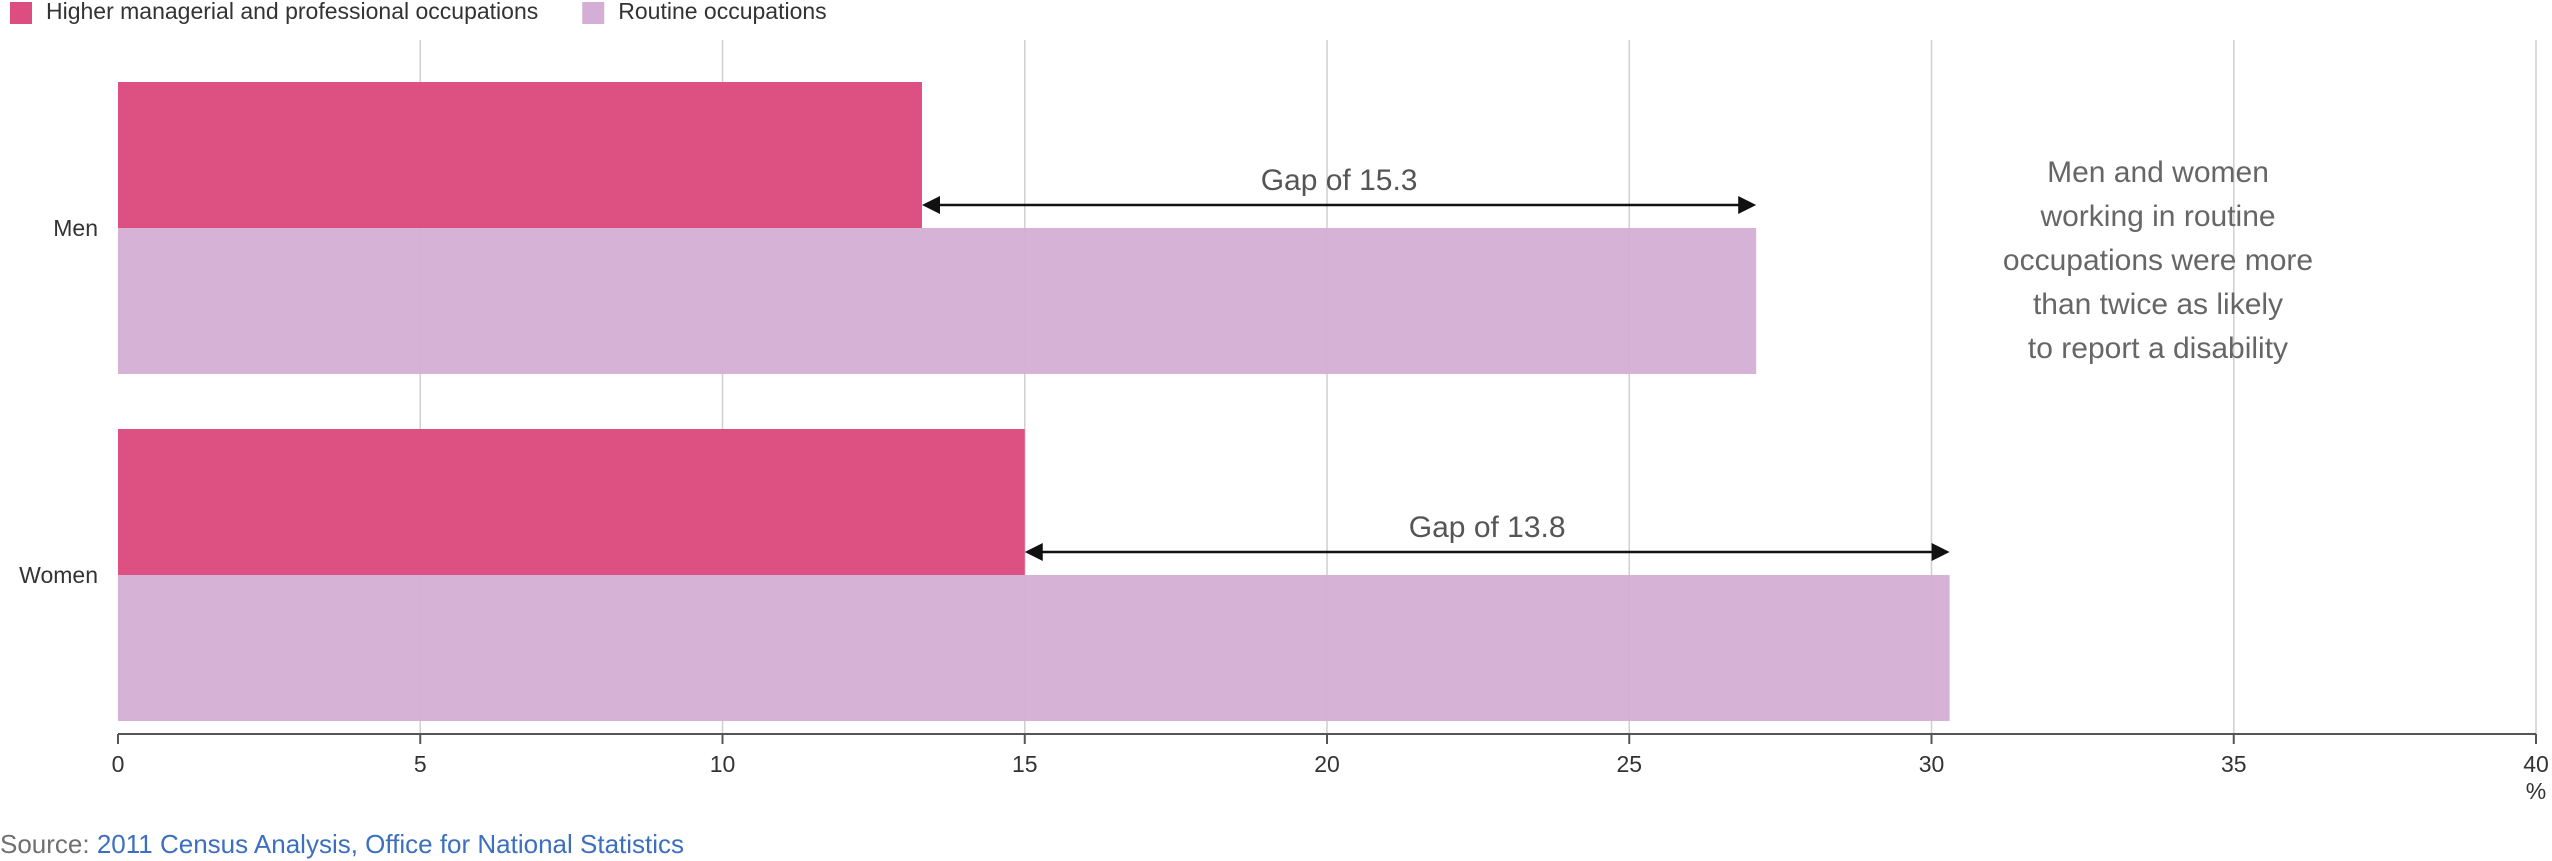  I want to click on x-tick-label: 25, so click(1629, 764).